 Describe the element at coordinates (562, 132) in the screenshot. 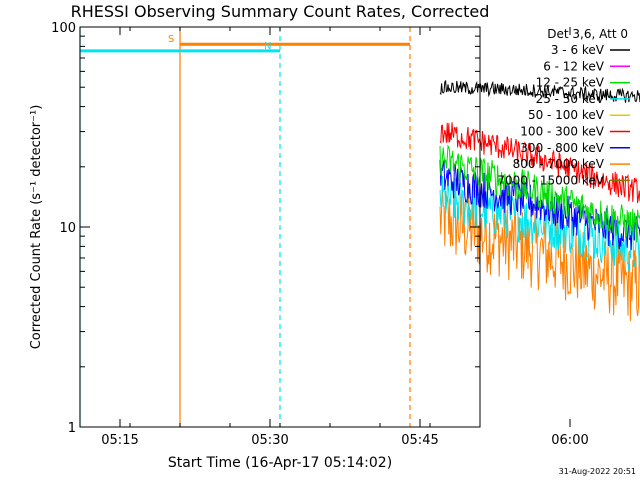

I see `legend-label: 100 - 300 keV` at that location.